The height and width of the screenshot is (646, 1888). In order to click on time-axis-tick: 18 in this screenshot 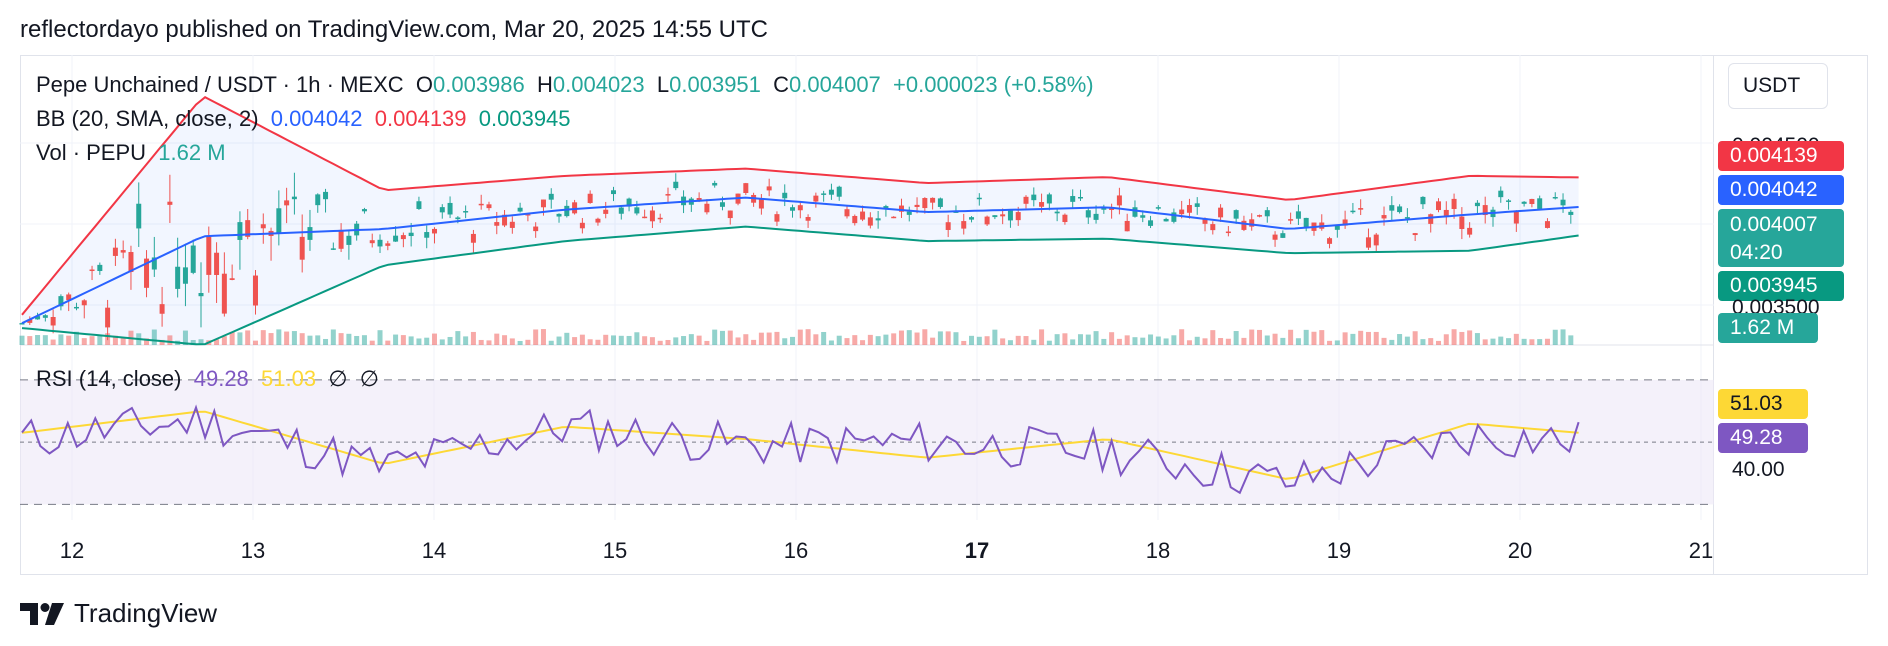, I will do `click(1158, 550)`.